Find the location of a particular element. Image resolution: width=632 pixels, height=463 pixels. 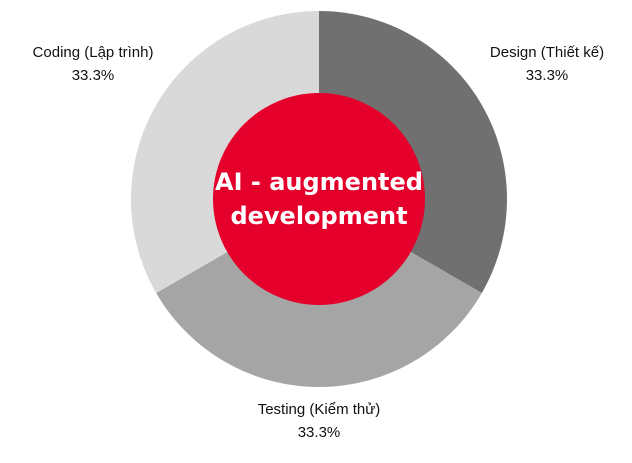

slice-label-coding: Coding (Lập trình) is located at coordinates (93, 52).